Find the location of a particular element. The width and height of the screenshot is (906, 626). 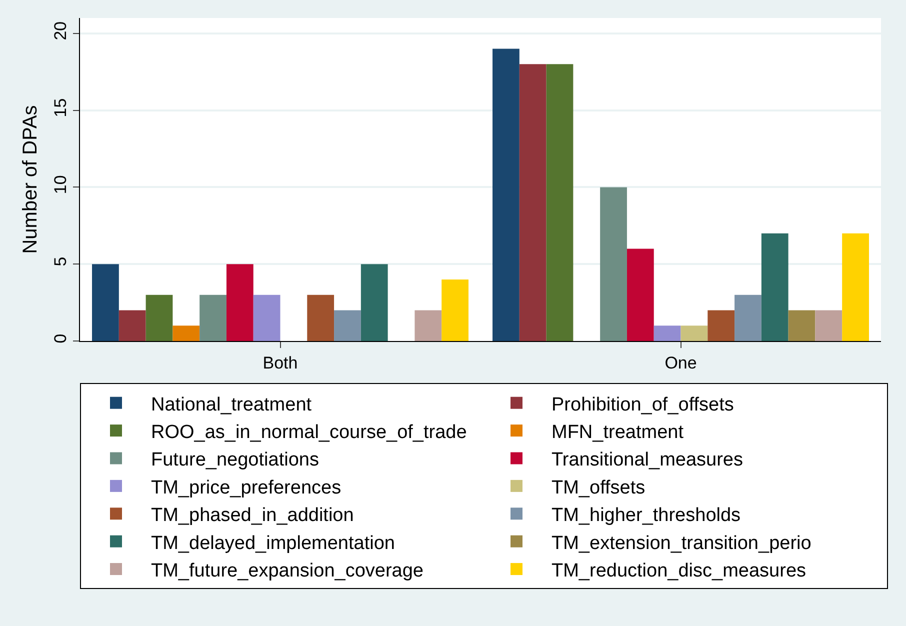

x-tick-label: One is located at coordinates (680, 362).